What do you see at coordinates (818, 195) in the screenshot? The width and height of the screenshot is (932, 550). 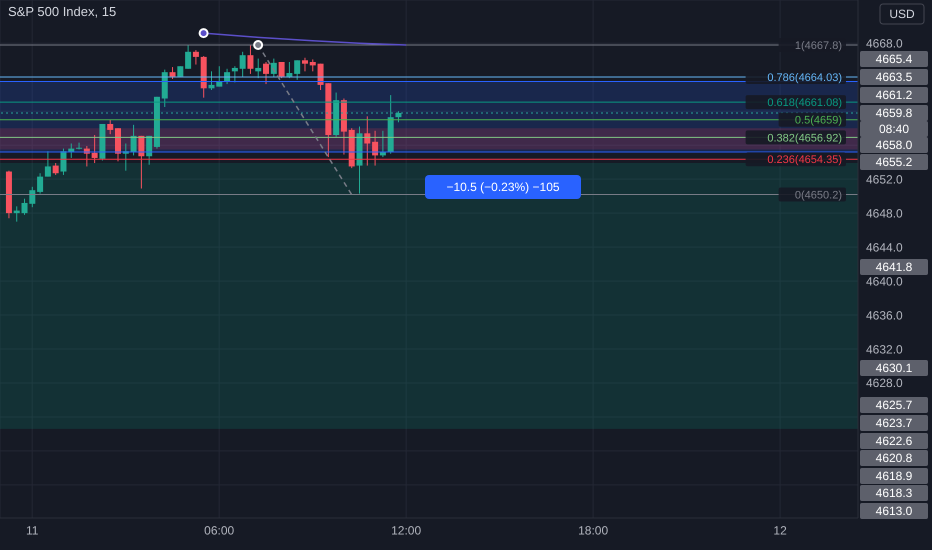 I see `ref-line-label: 0(4650.2)` at bounding box center [818, 195].